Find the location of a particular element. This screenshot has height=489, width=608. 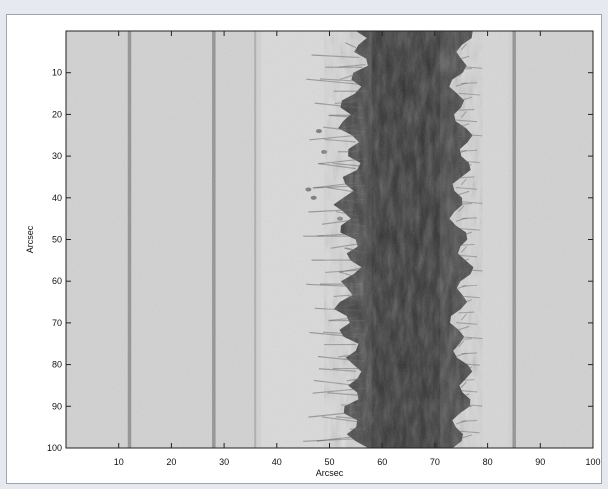

y-axis-label: Arcsec is located at coordinates (30, 239).